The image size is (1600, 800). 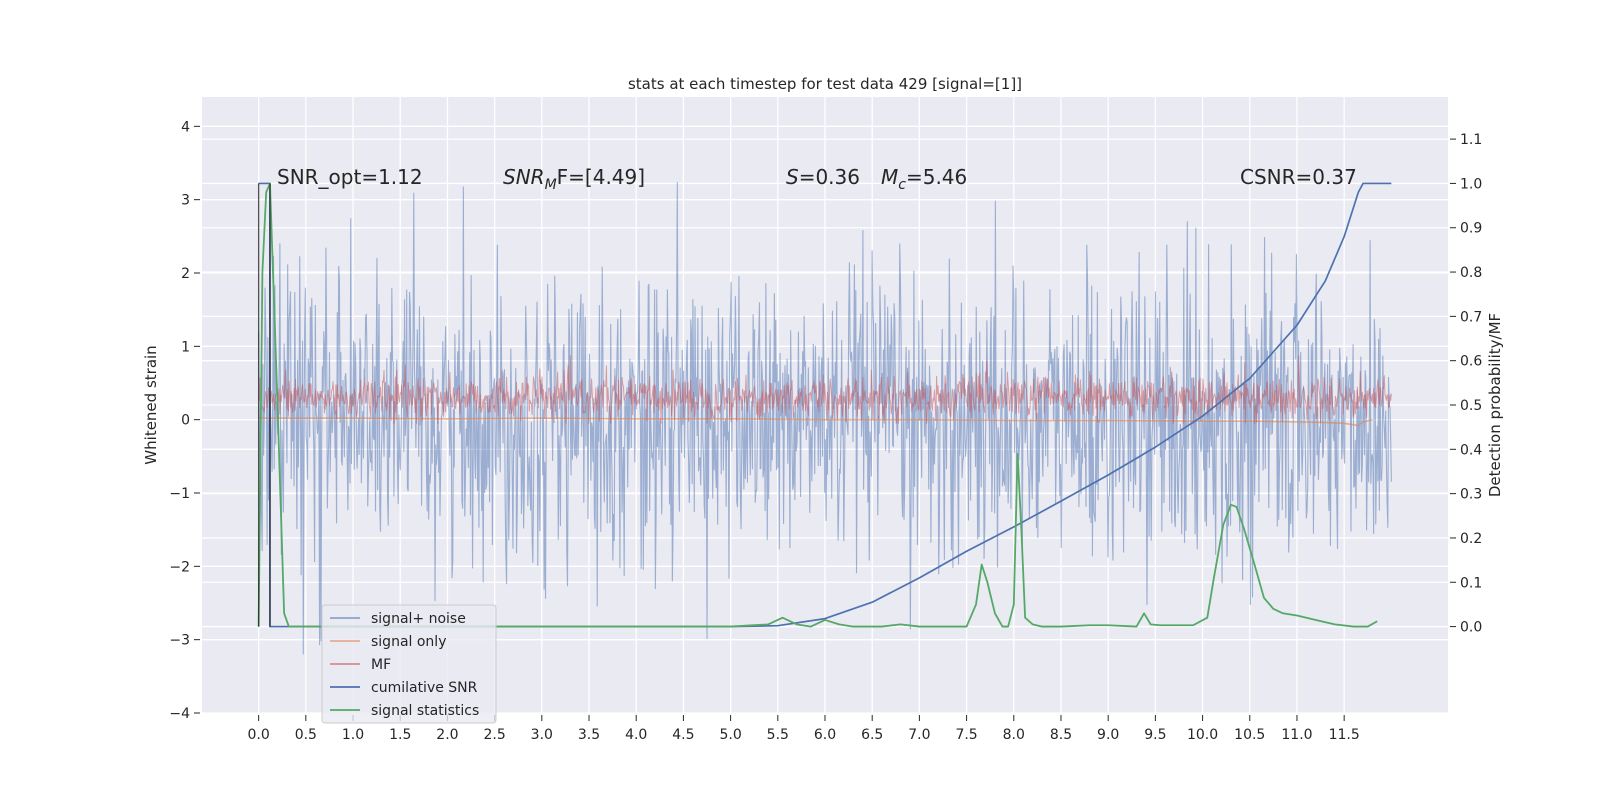 I want to click on x-tick-label: 0.5, so click(x=306, y=735).